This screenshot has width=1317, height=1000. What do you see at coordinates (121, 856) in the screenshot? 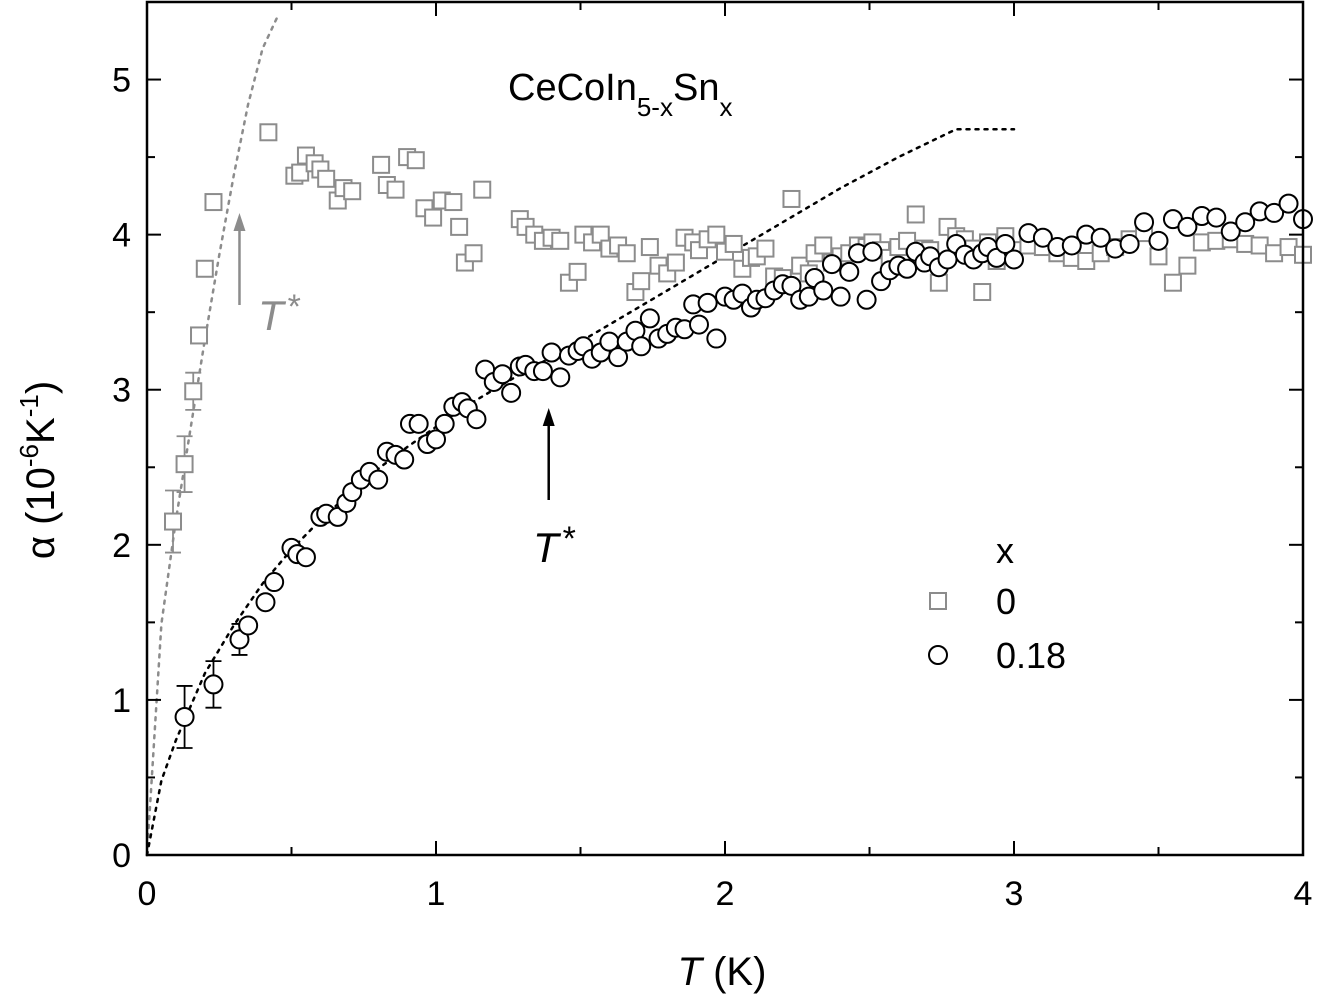
I see `y-tick-label: 0` at bounding box center [121, 856].